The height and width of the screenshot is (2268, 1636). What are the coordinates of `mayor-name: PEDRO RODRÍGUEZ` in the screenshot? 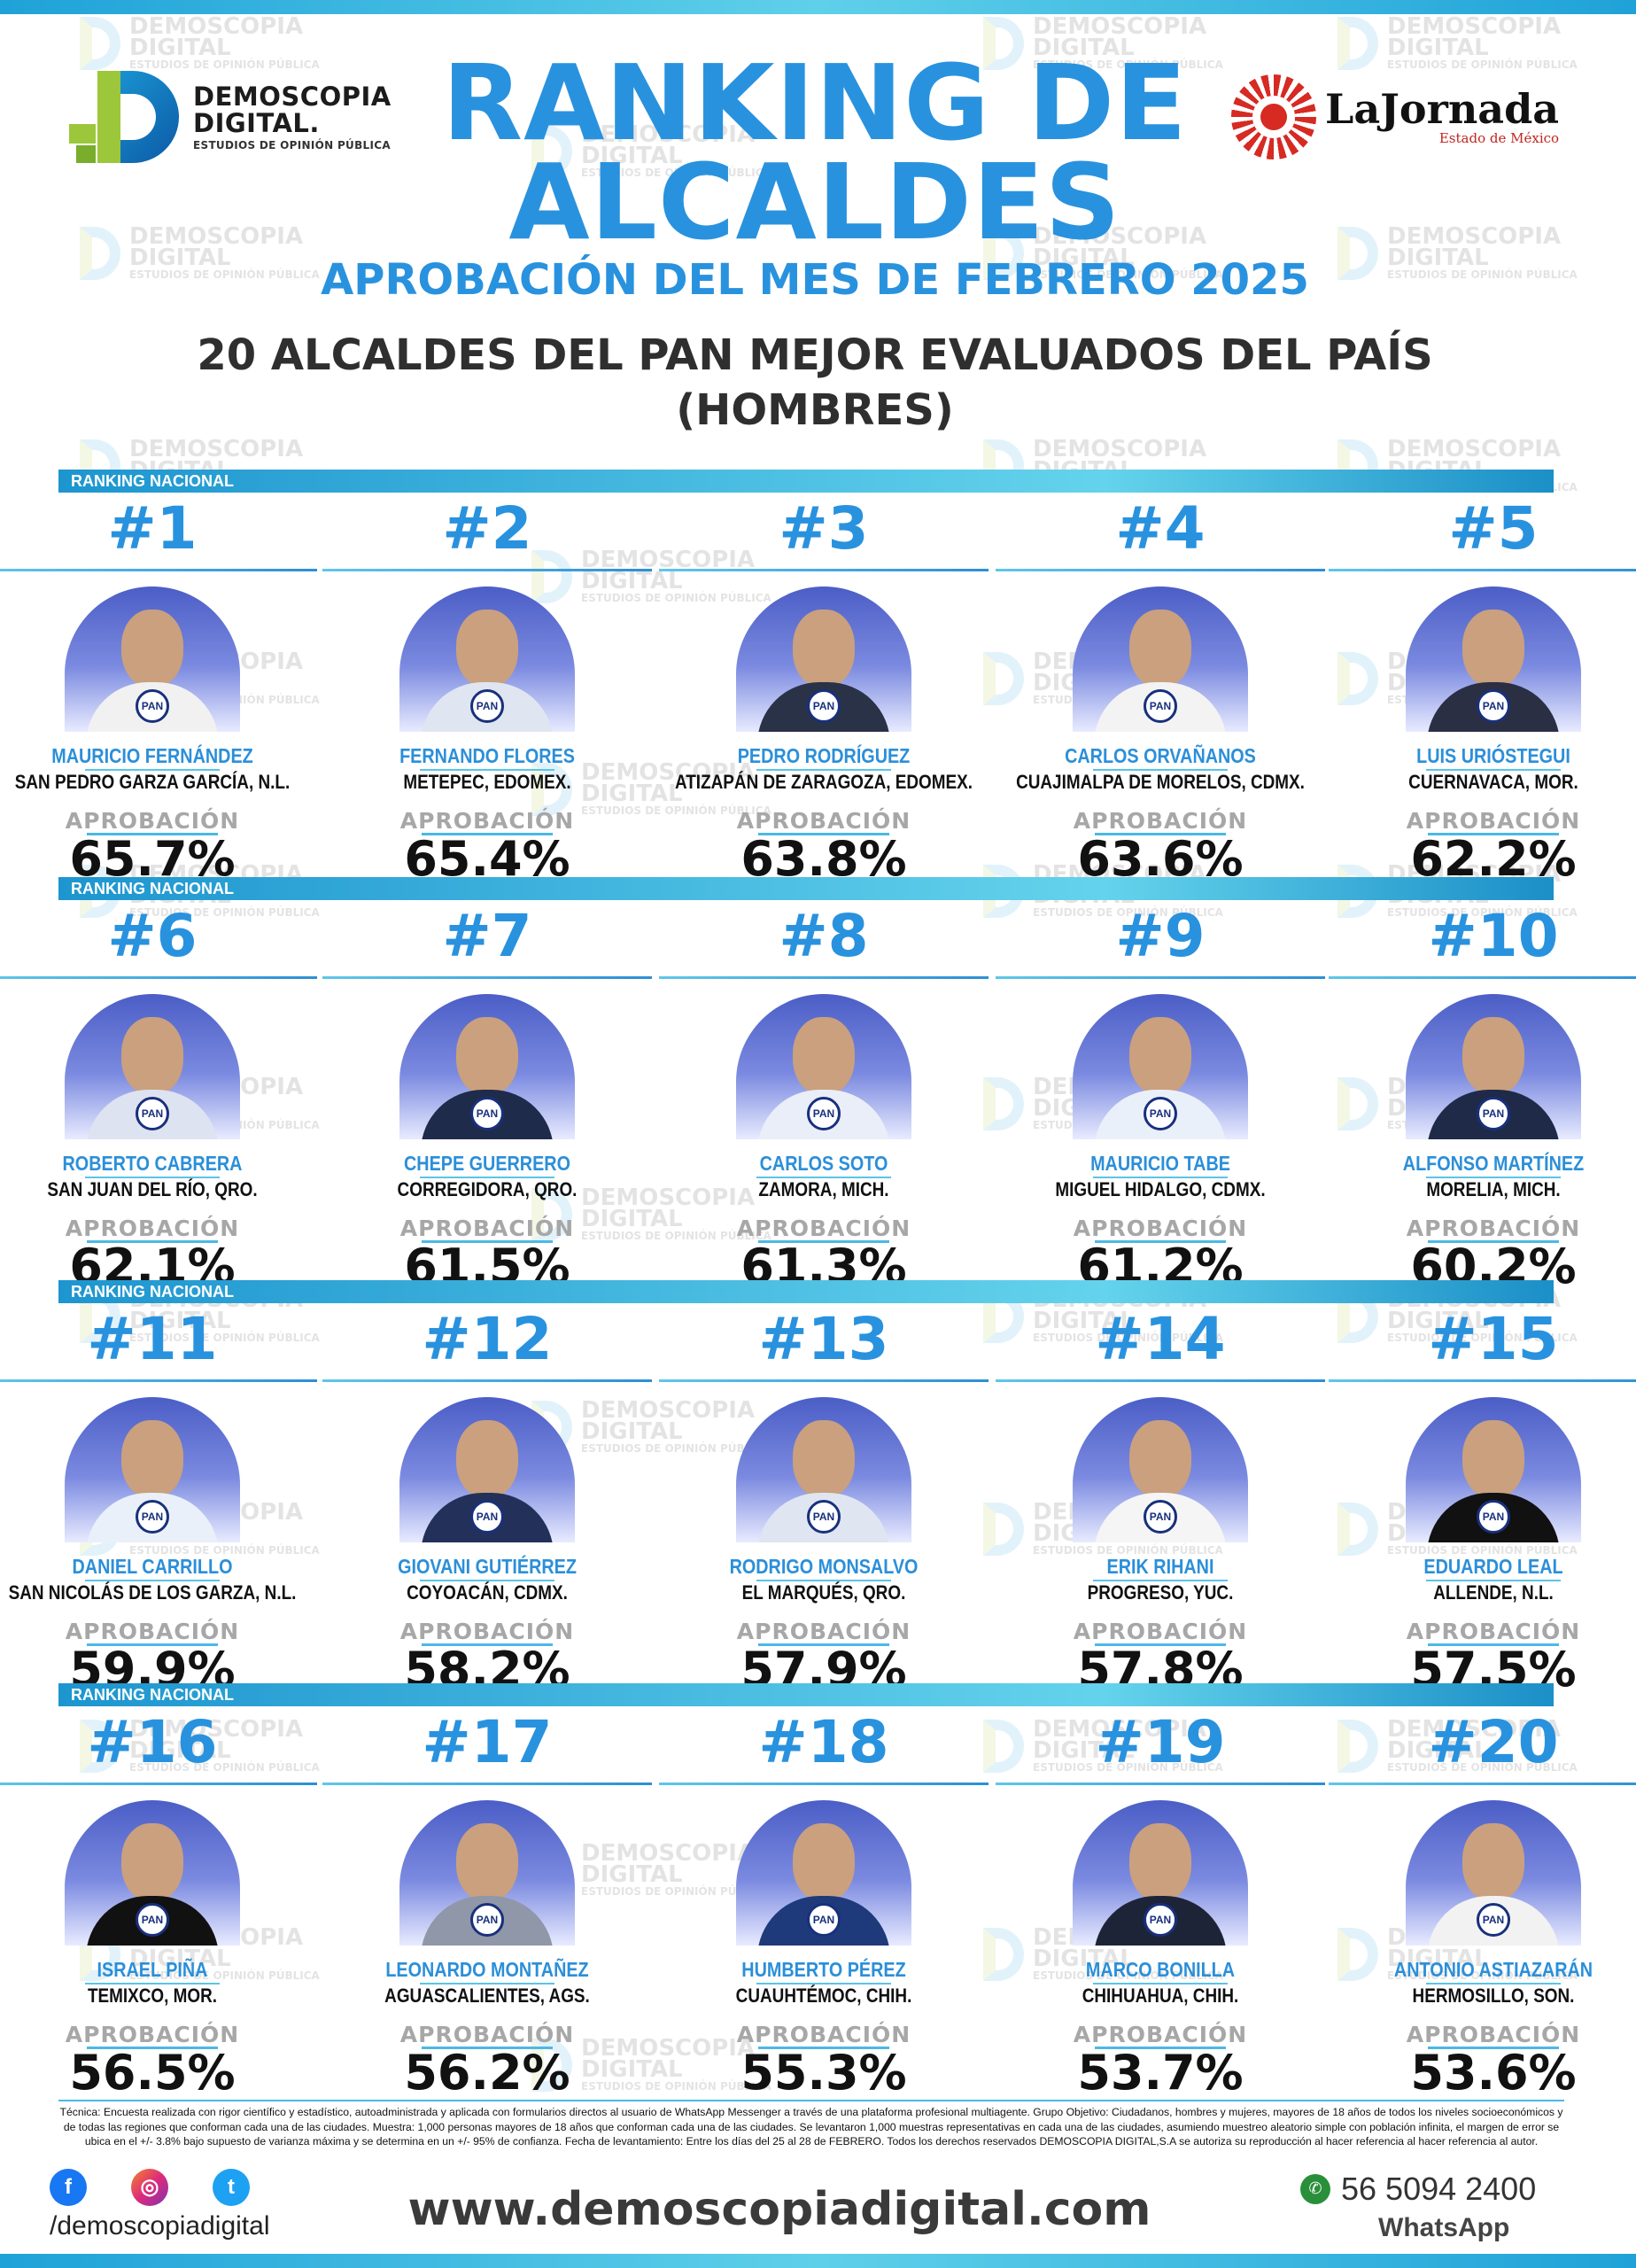 It's located at (824, 755).